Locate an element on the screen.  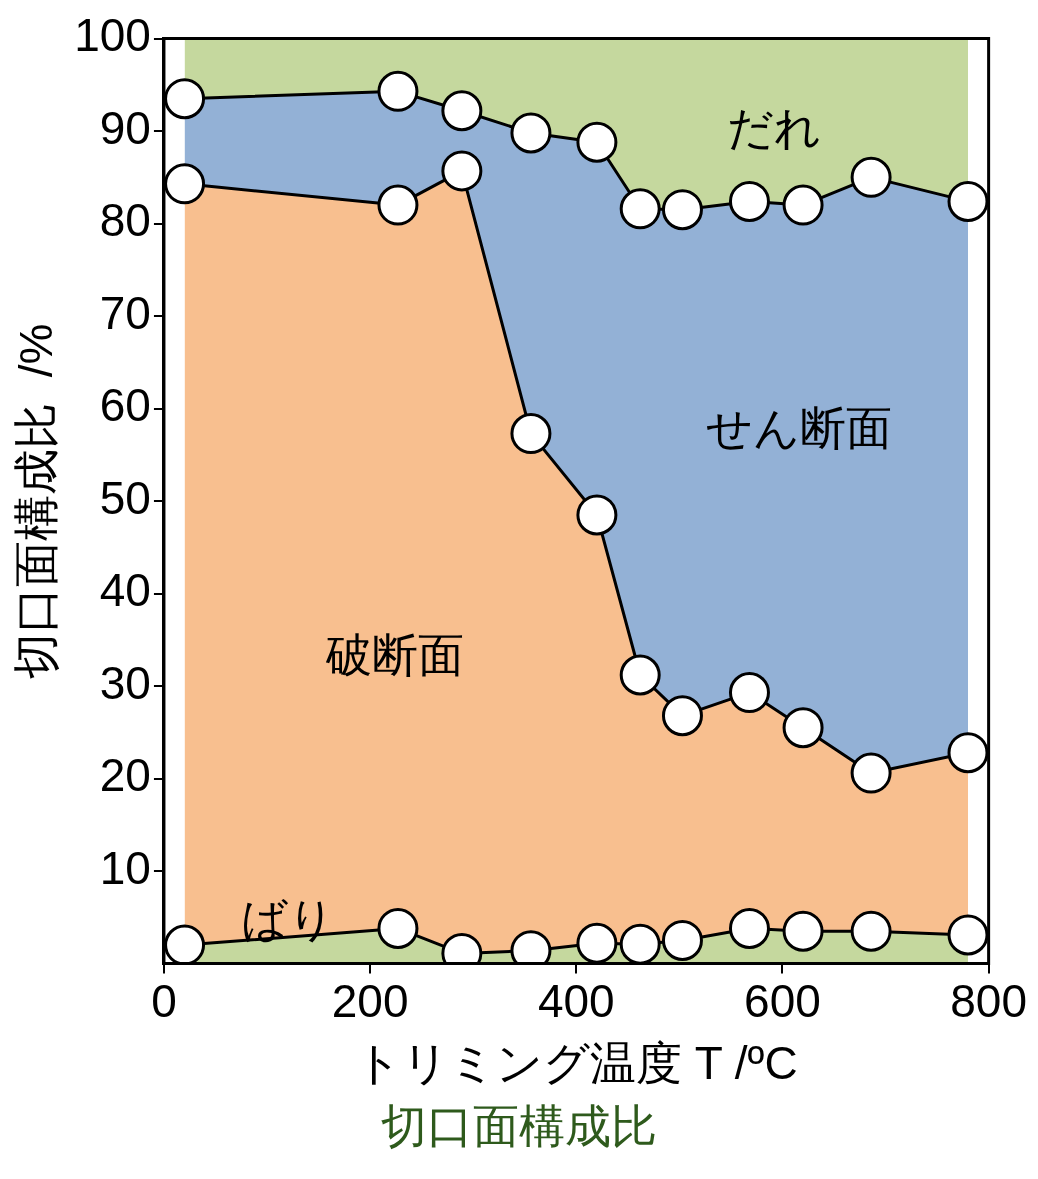
y-tick-label: 60 is located at coordinates (125, 405).